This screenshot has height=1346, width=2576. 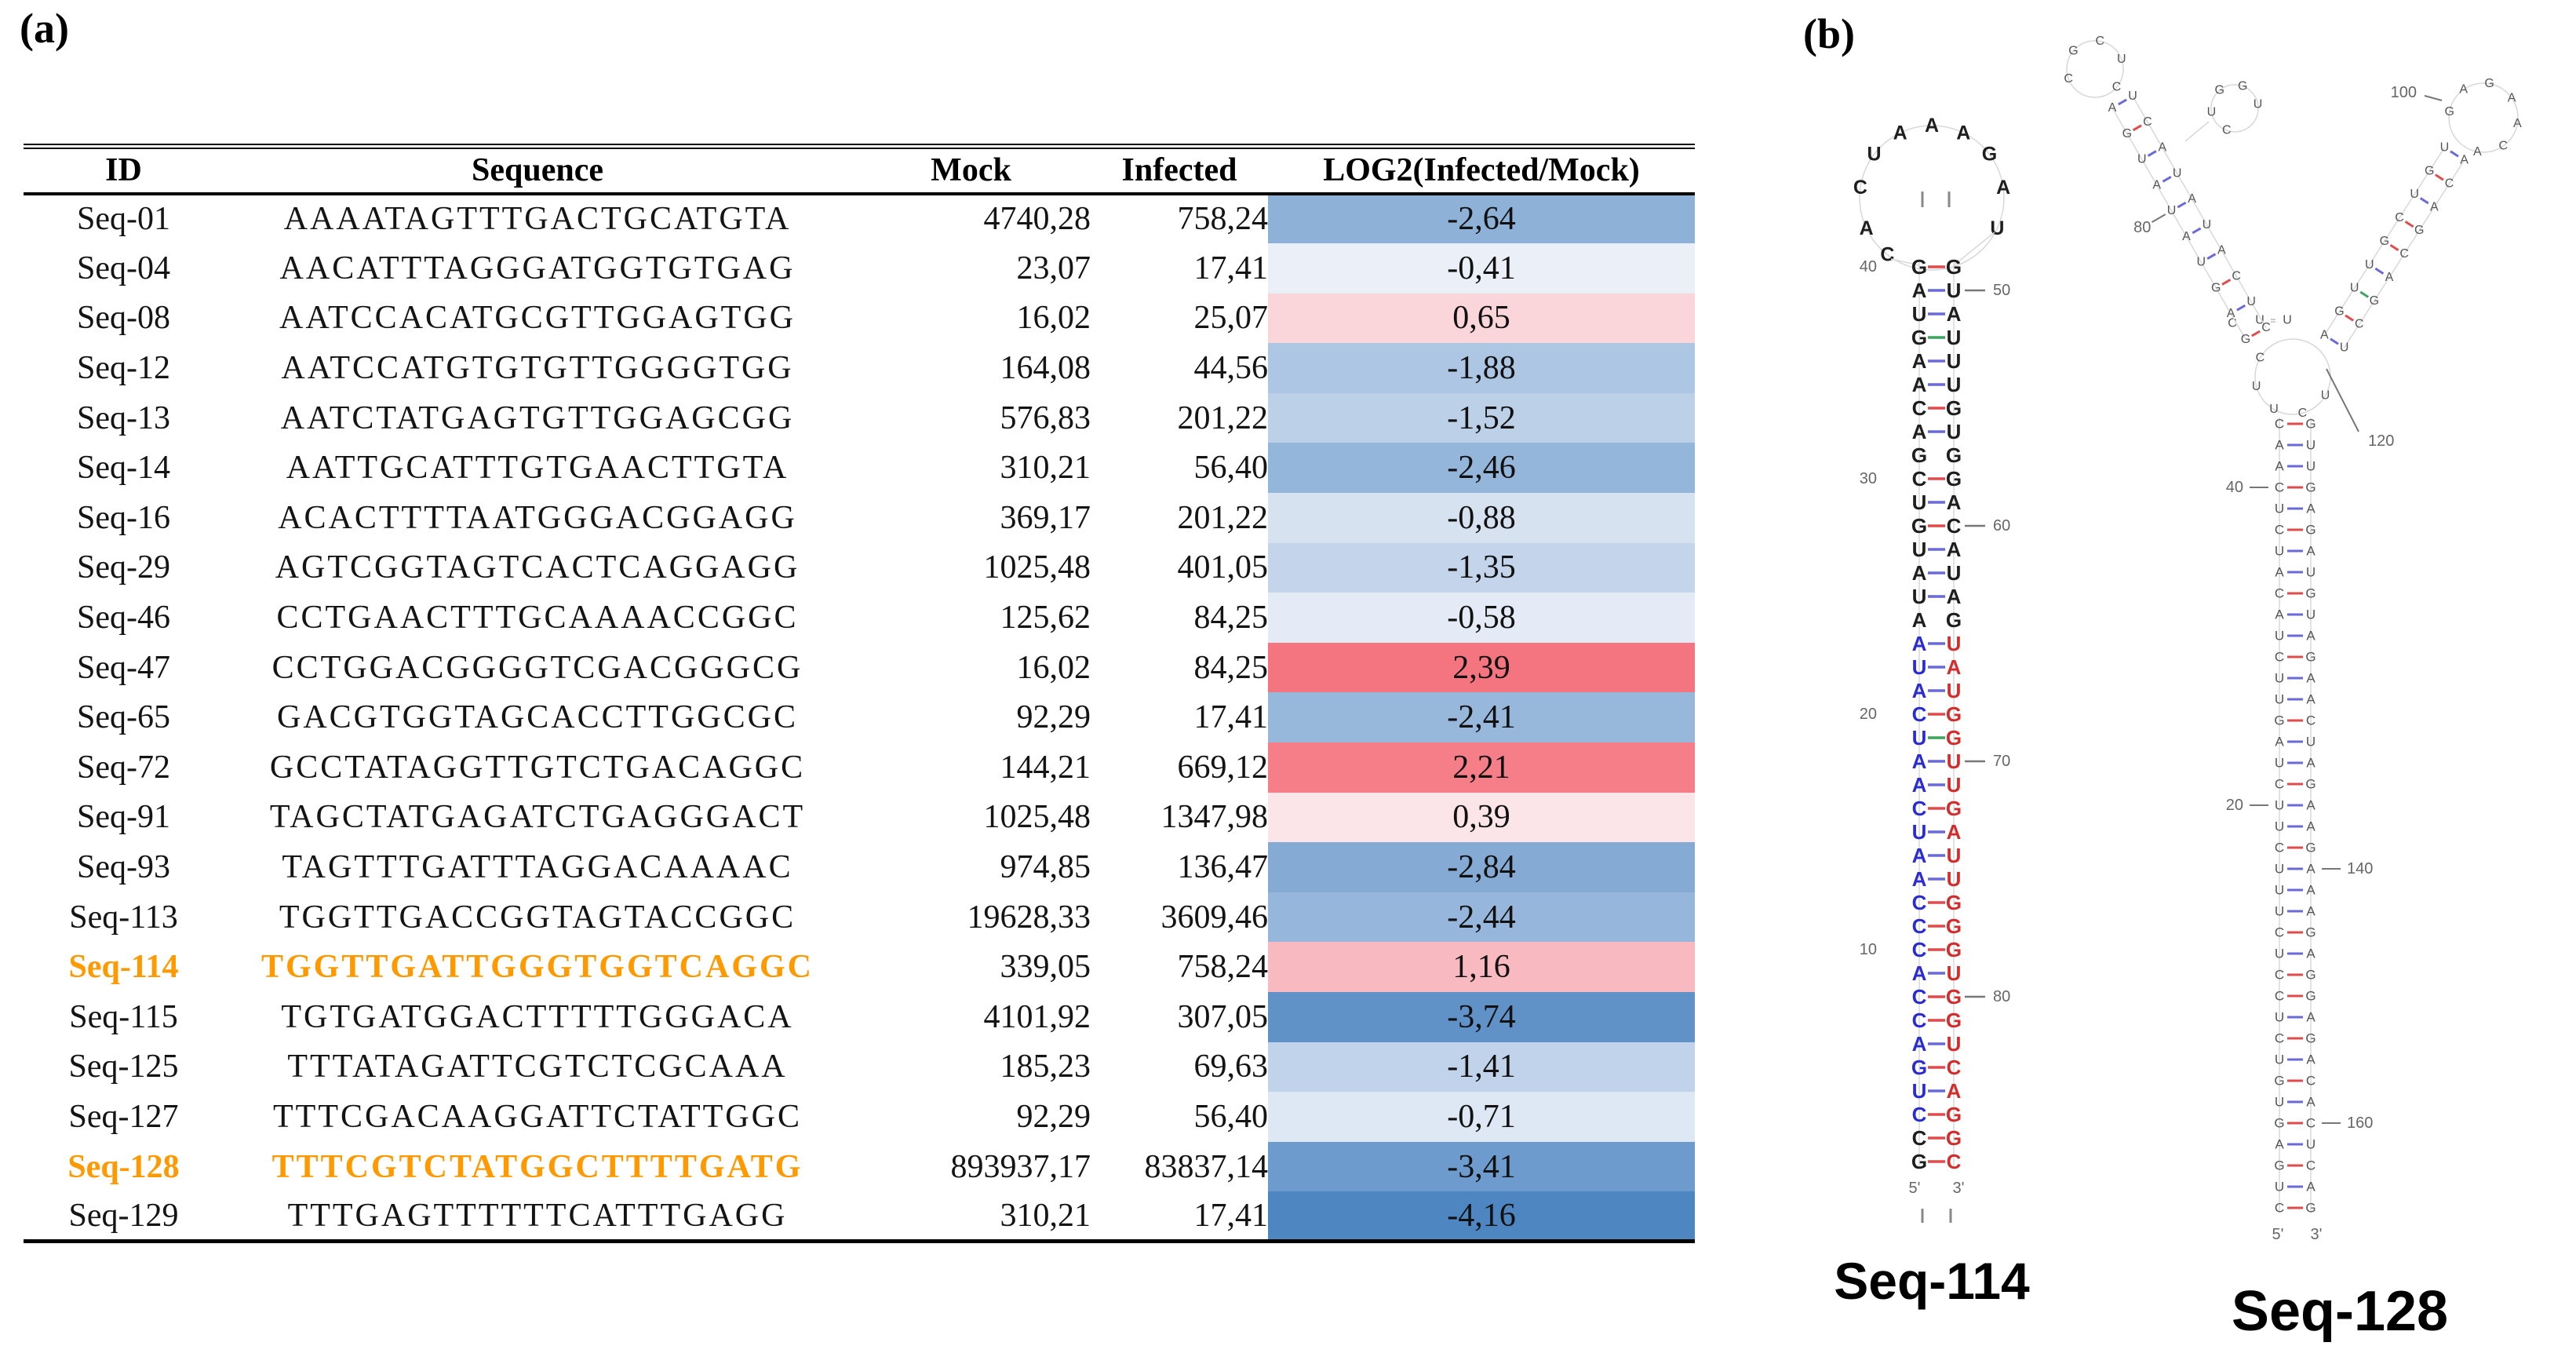 What do you see at coordinates (123, 1016) in the screenshot?
I see `id-cell: Seq-115` at bounding box center [123, 1016].